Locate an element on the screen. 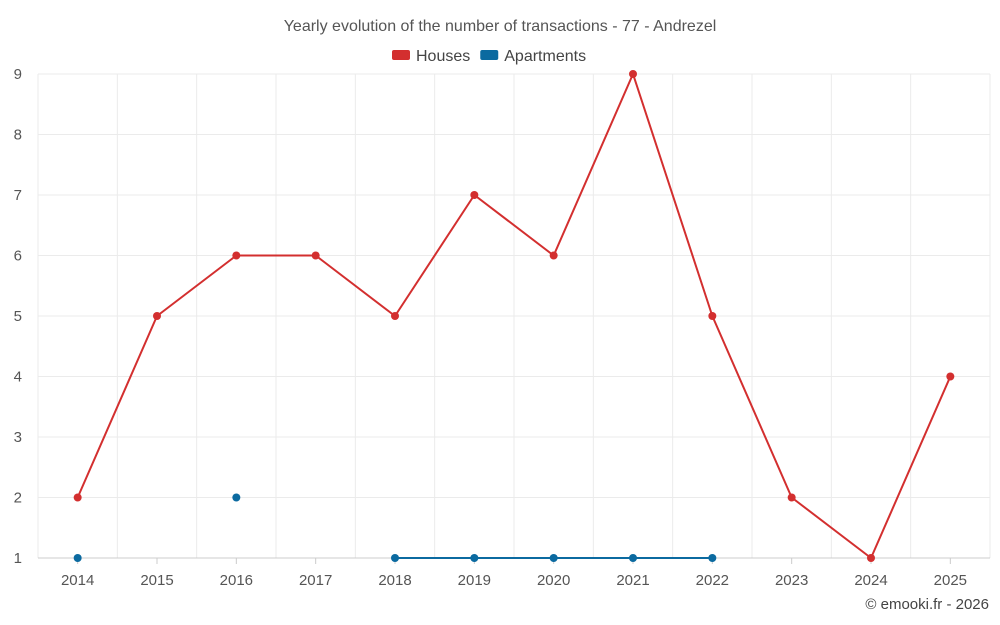 This screenshot has width=1000, height=625. x-tick-label: 2020 is located at coordinates (553, 580).